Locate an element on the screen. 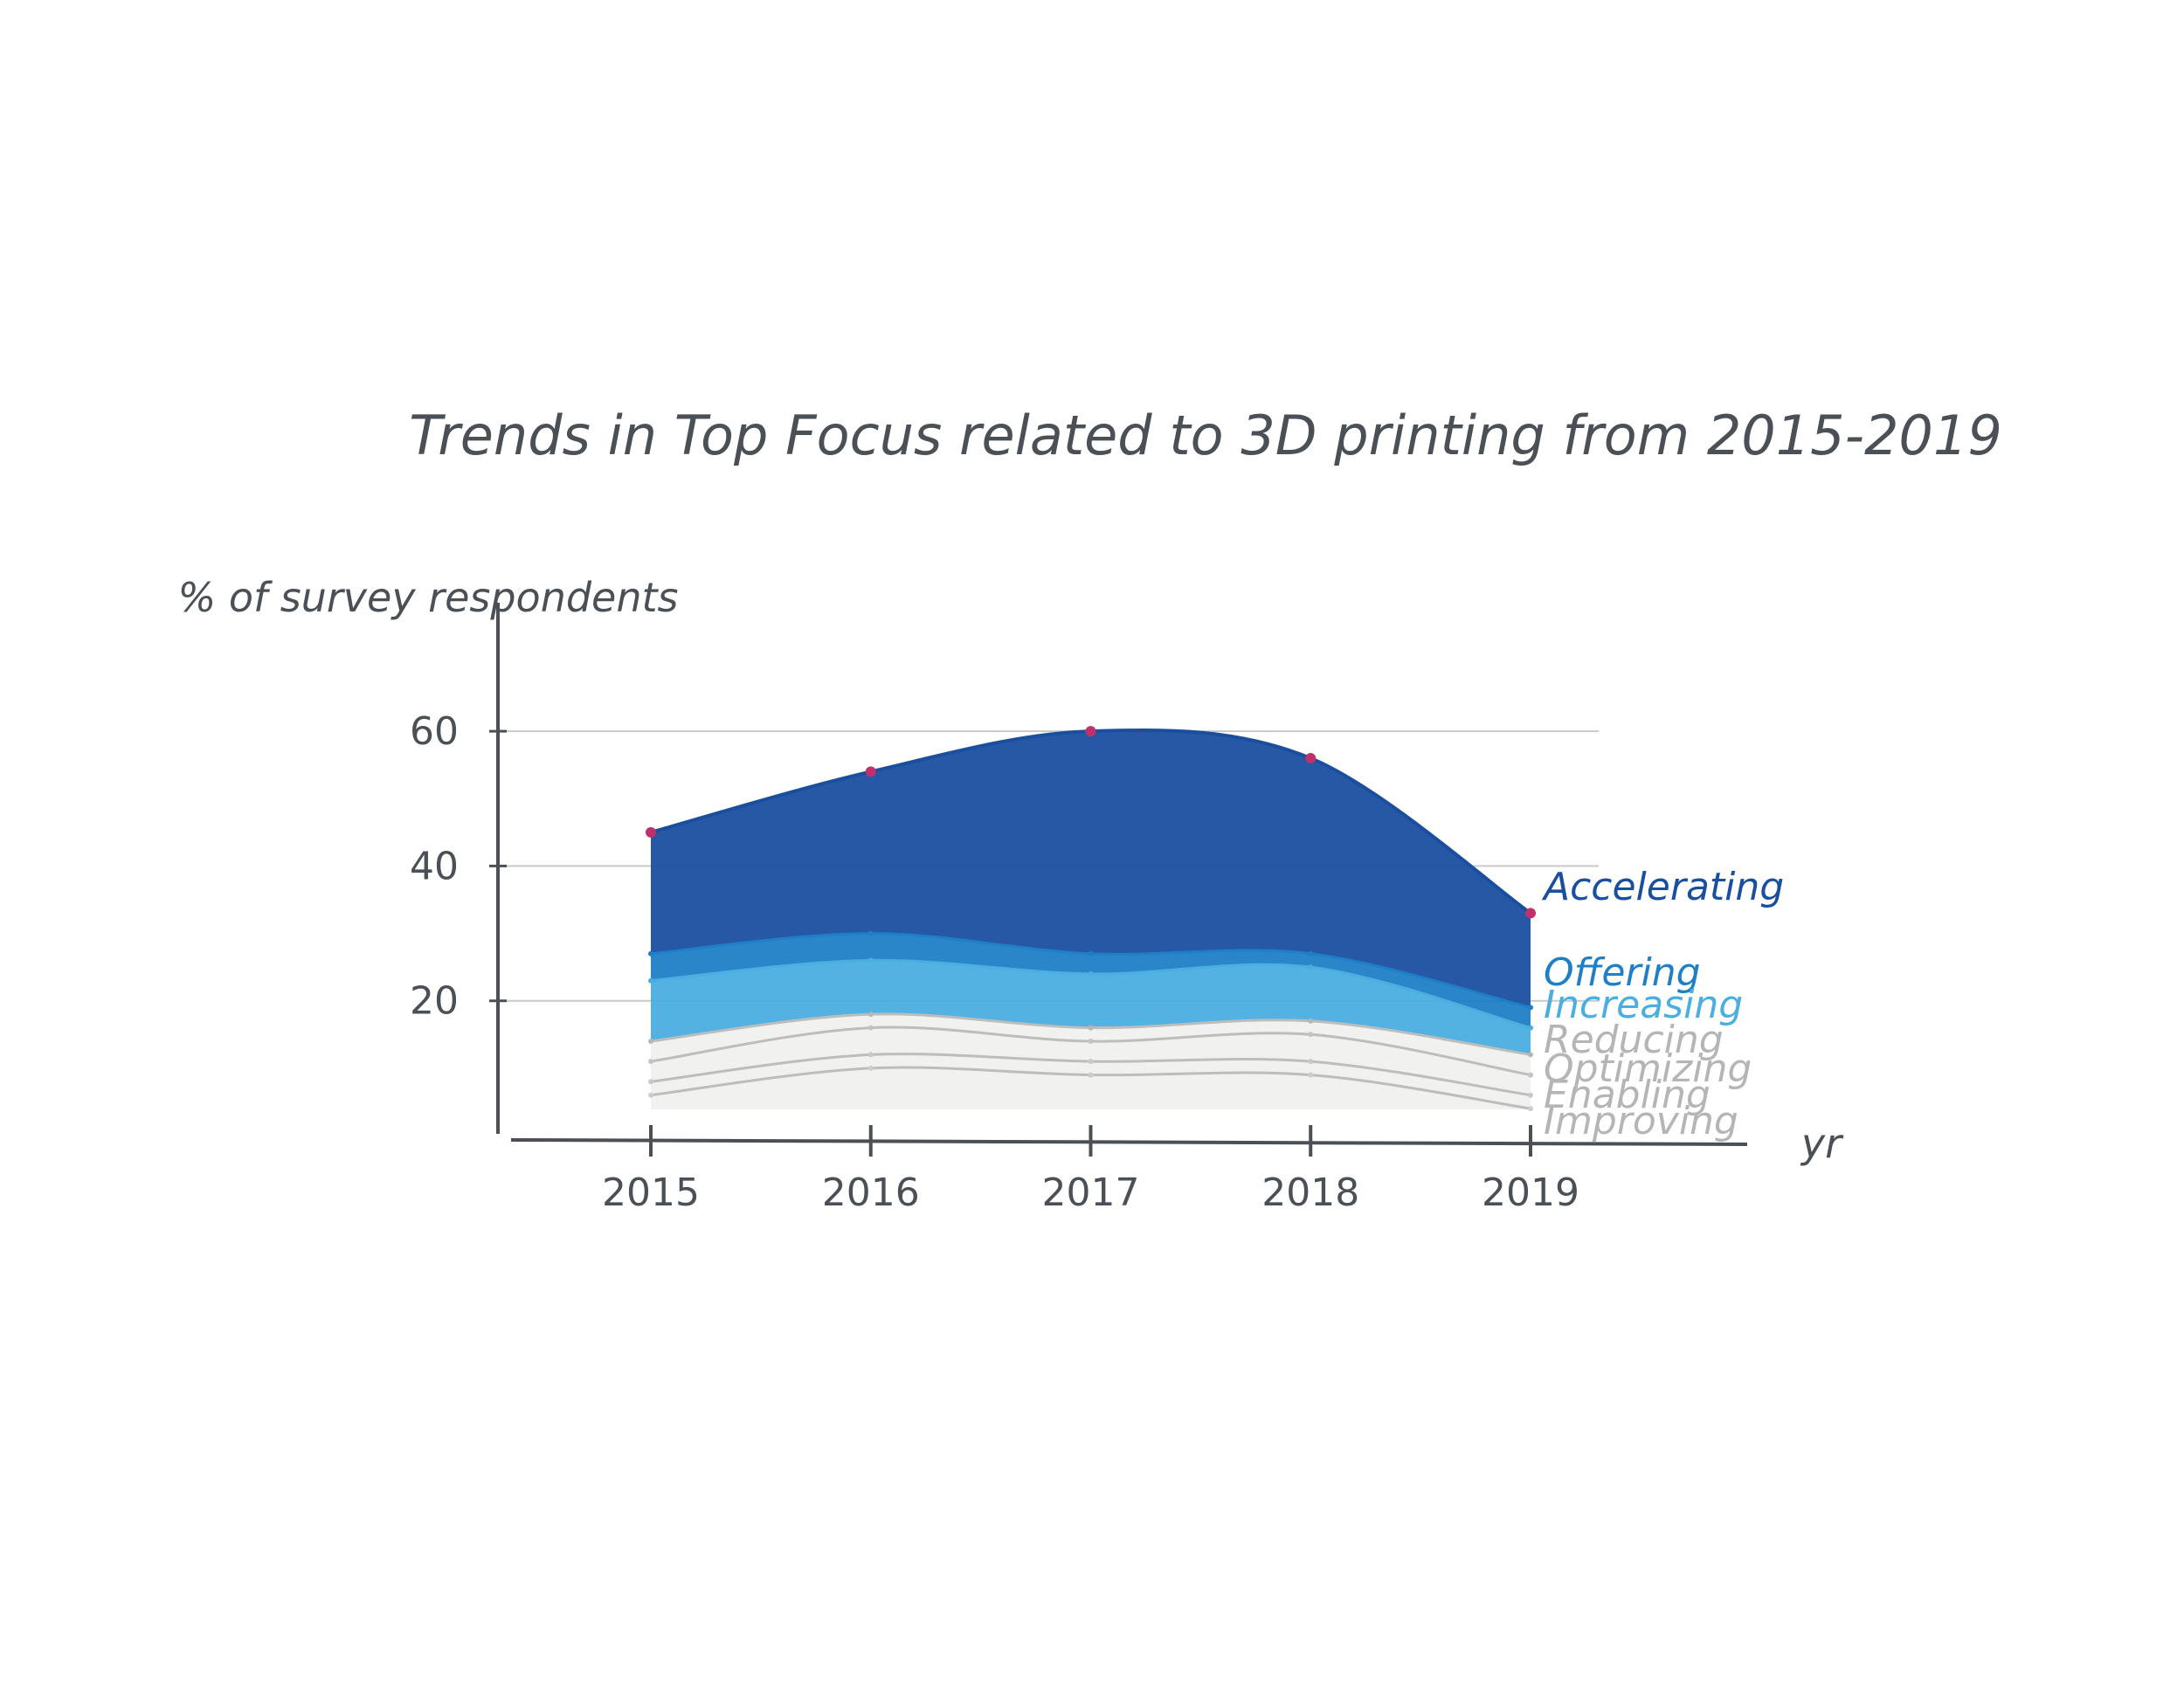  point-increasing-2017 is located at coordinates (1091, 973).